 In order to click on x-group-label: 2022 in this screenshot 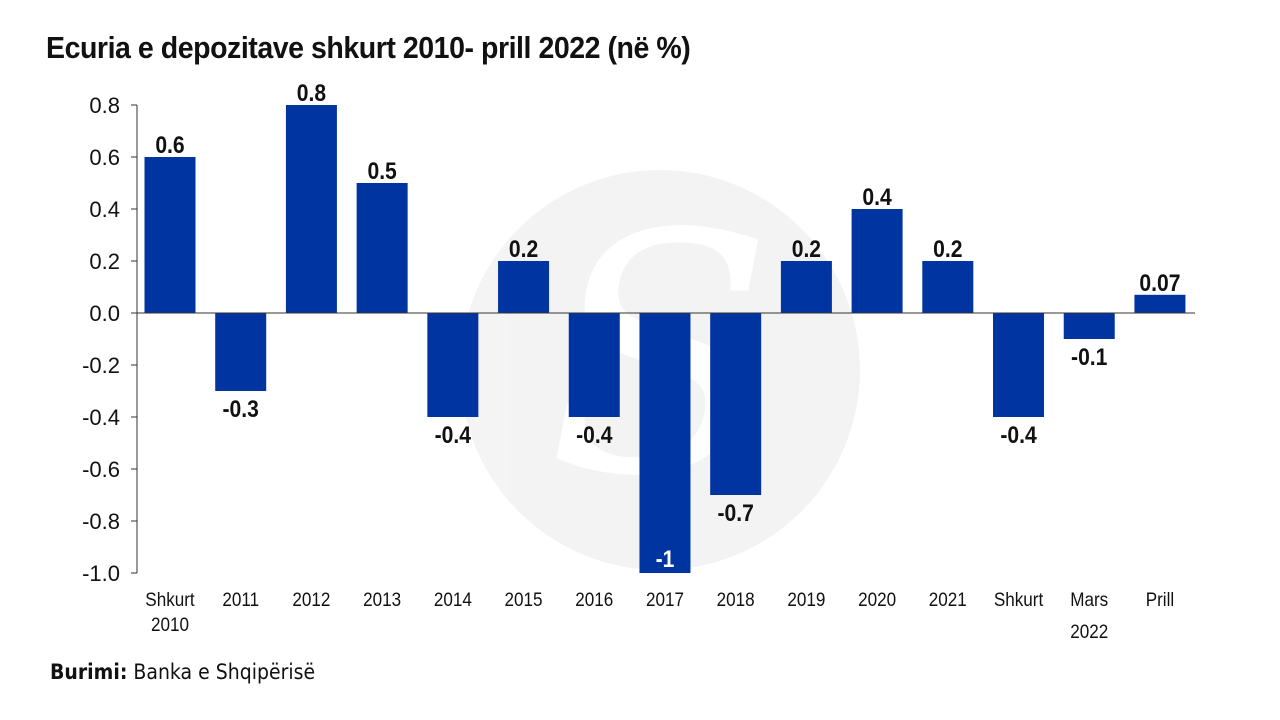, I will do `click(1089, 631)`.